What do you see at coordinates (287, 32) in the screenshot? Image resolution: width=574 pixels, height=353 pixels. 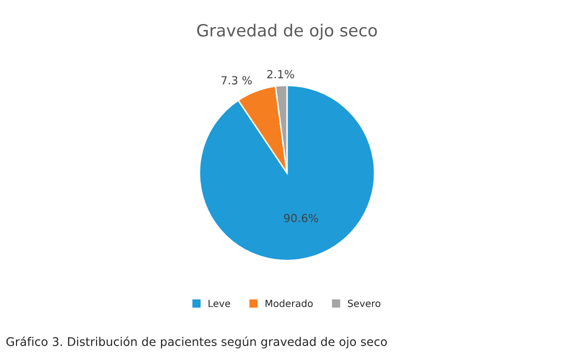 I see `chart-title: Gravedad de ojo seco` at bounding box center [287, 32].